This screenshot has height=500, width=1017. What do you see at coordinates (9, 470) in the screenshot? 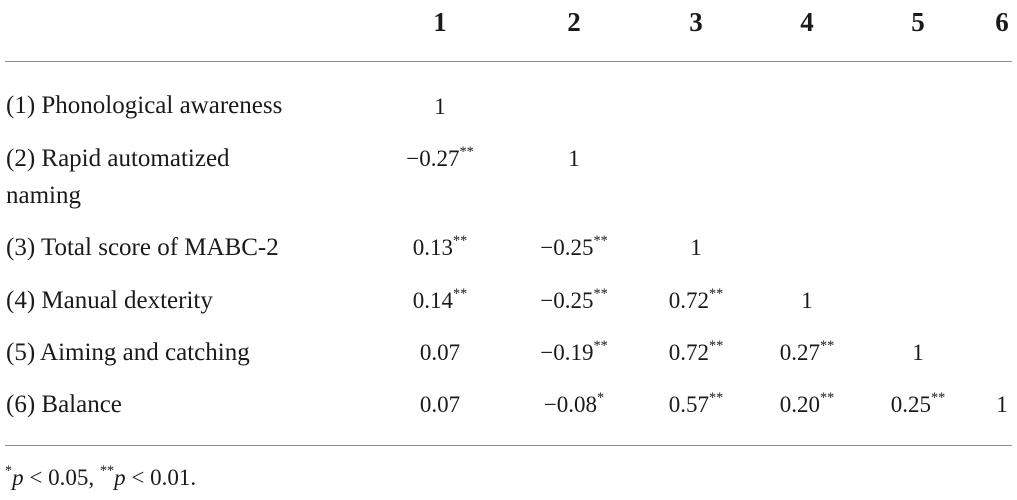
I see `footnote-star-single: *` at bounding box center [9, 470].